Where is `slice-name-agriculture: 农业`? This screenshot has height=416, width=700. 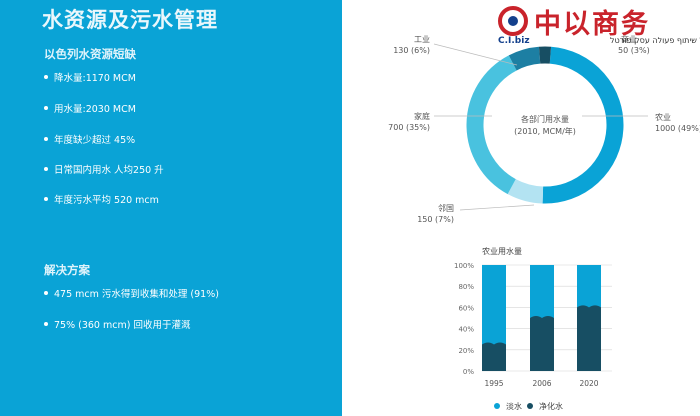 slice-name-agriculture: 农业 is located at coordinates (663, 117).